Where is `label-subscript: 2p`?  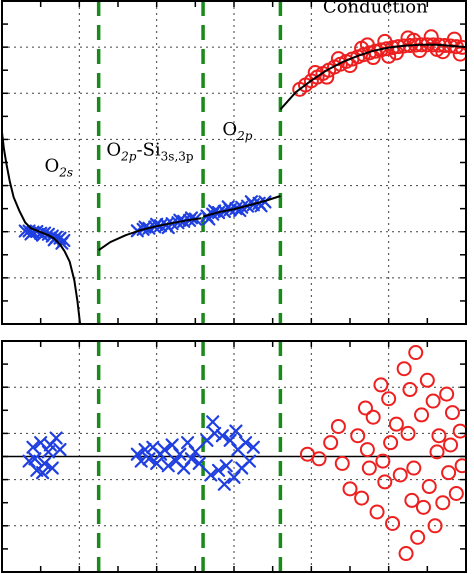 label-subscript: 2p is located at coordinates (244, 136).